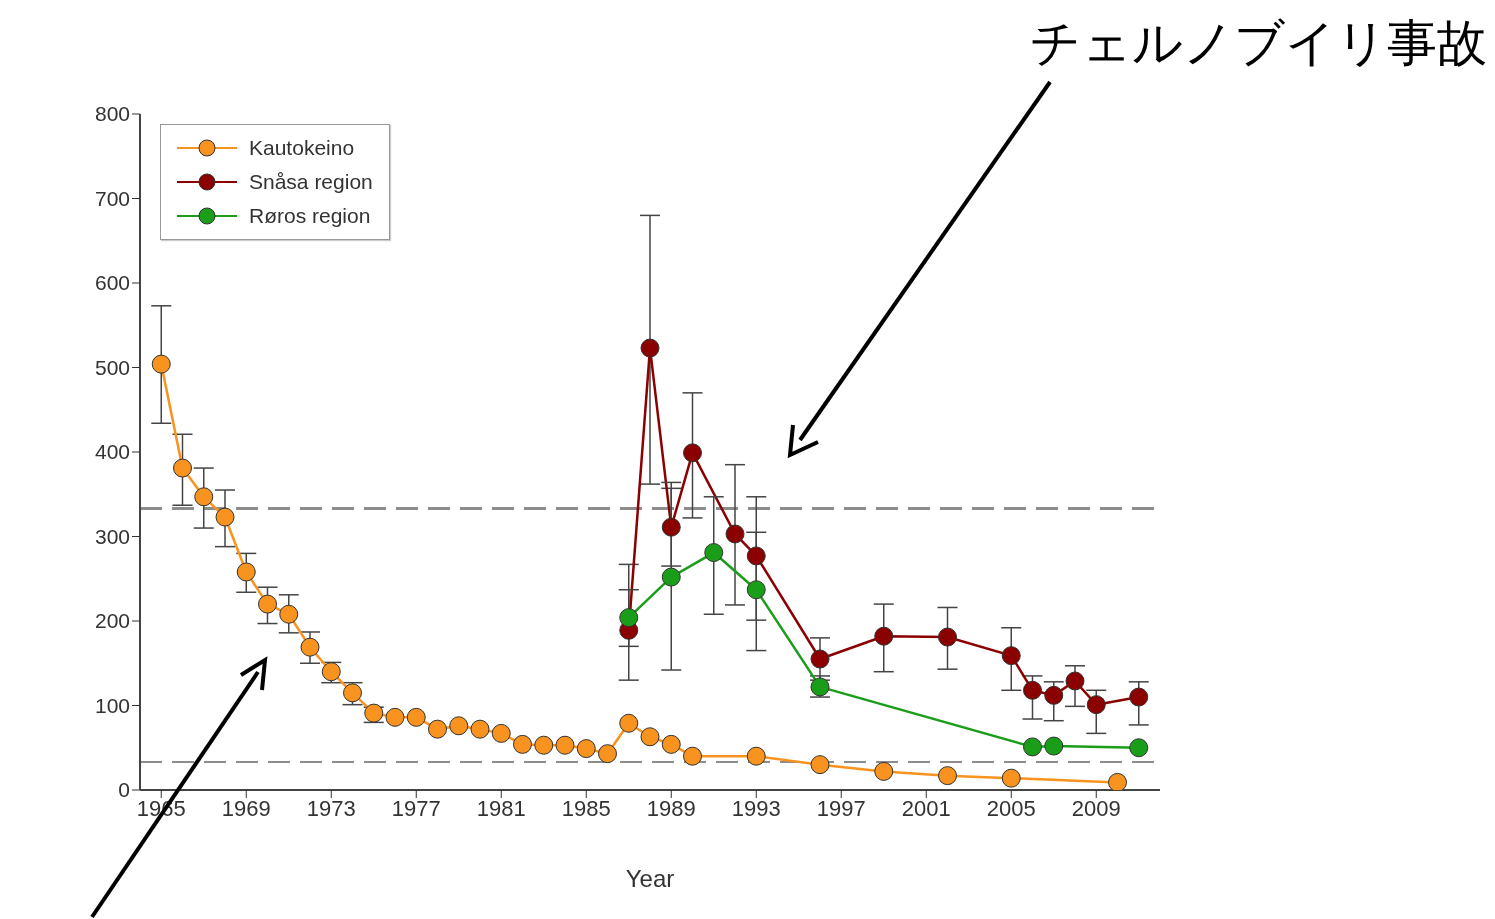 The width and height of the screenshot is (1495, 919). I want to click on y-tick-label: 500, so click(112, 367).